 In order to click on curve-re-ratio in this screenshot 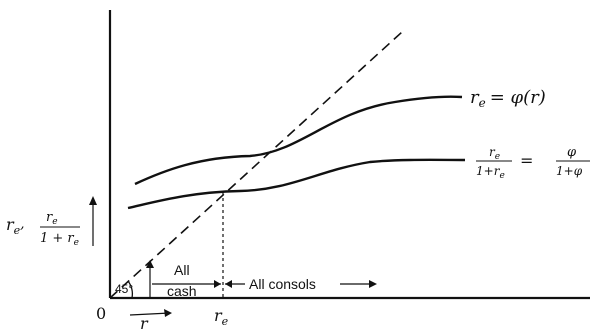, I will do `click(296, 184)`.